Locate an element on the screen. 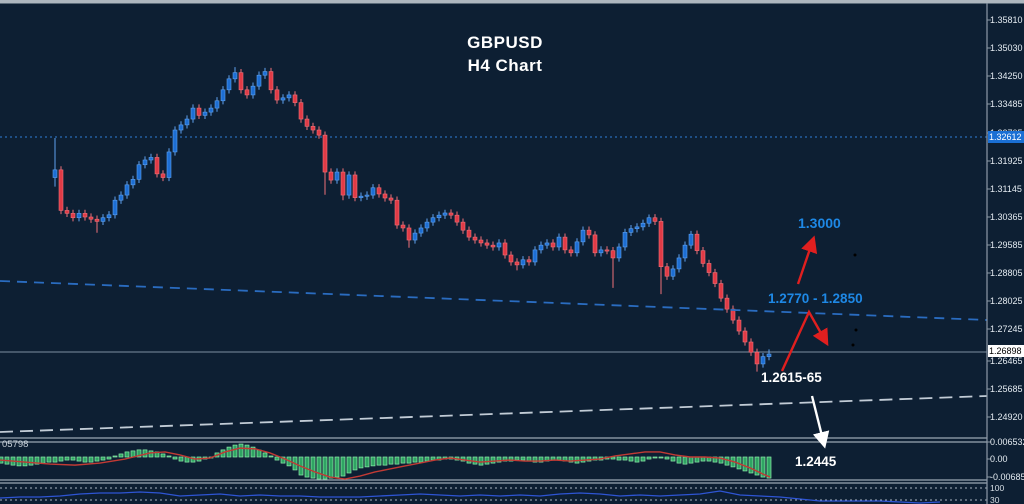 Image resolution: width=1024 pixels, height=504 pixels. price-axis-label: 1.25685 is located at coordinates (1006, 389).